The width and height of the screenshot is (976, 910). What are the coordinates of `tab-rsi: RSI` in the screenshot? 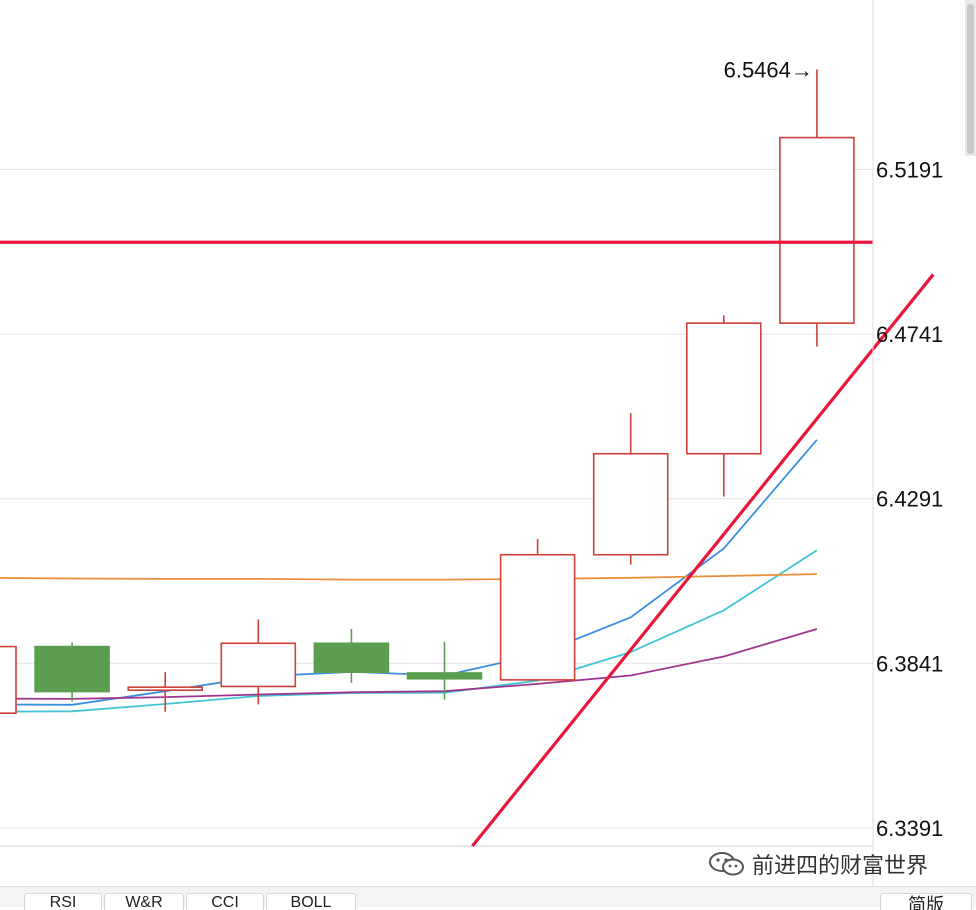 It's located at (63, 901).